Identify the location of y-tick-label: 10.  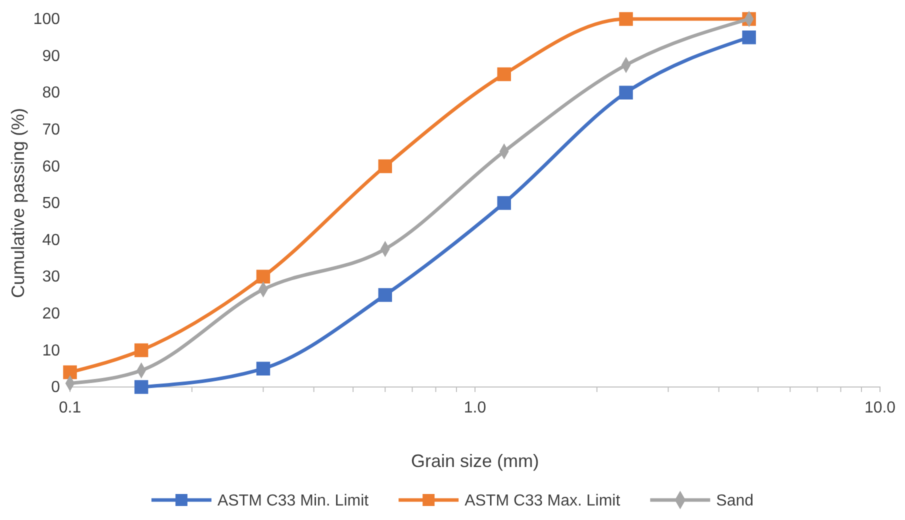
(51, 351).